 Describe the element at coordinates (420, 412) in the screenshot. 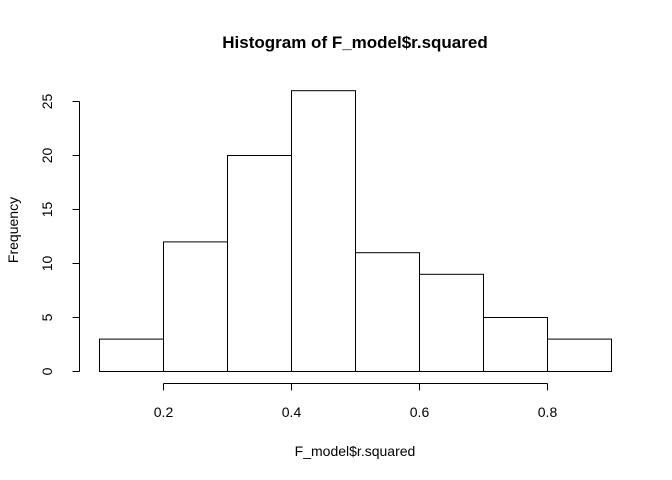

I see `x-tick-label: 0.6` at that location.